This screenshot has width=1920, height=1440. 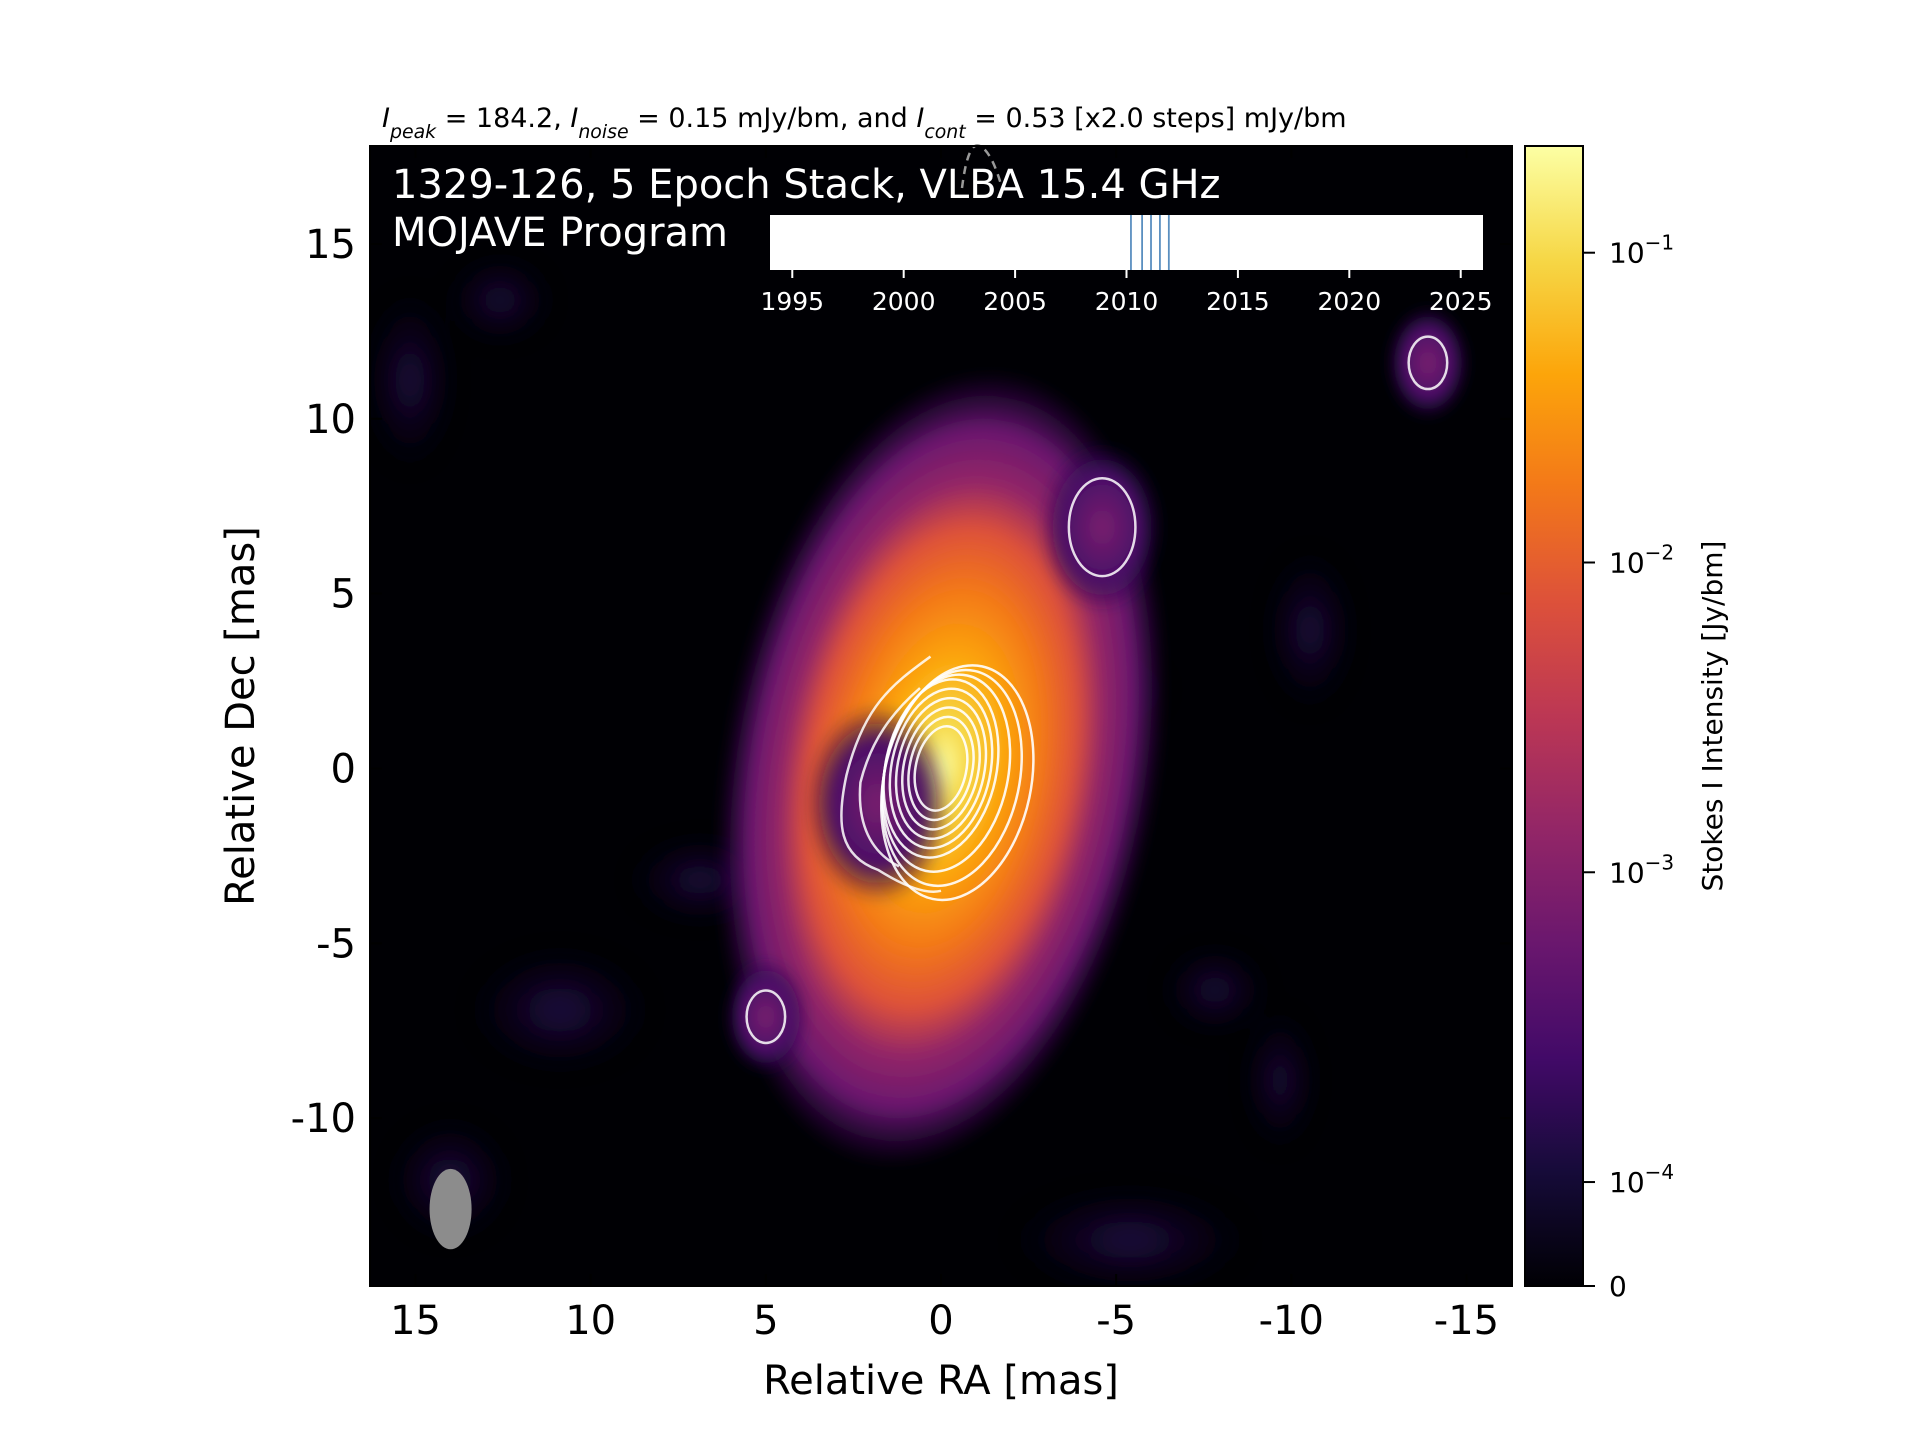 What do you see at coordinates (330, 245) in the screenshot?
I see `y-tick-label: 15` at bounding box center [330, 245].